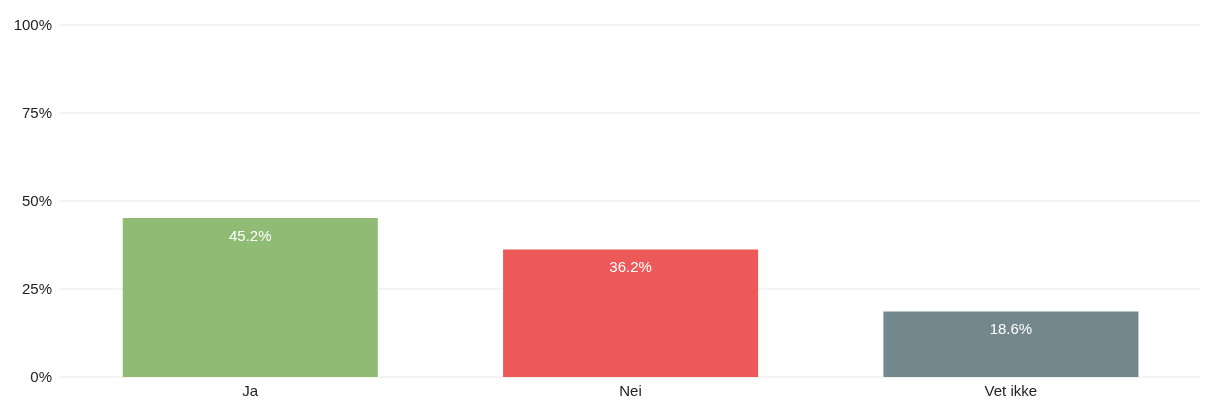  What do you see at coordinates (36, 113) in the screenshot?
I see `y-tick-label: 75%` at bounding box center [36, 113].